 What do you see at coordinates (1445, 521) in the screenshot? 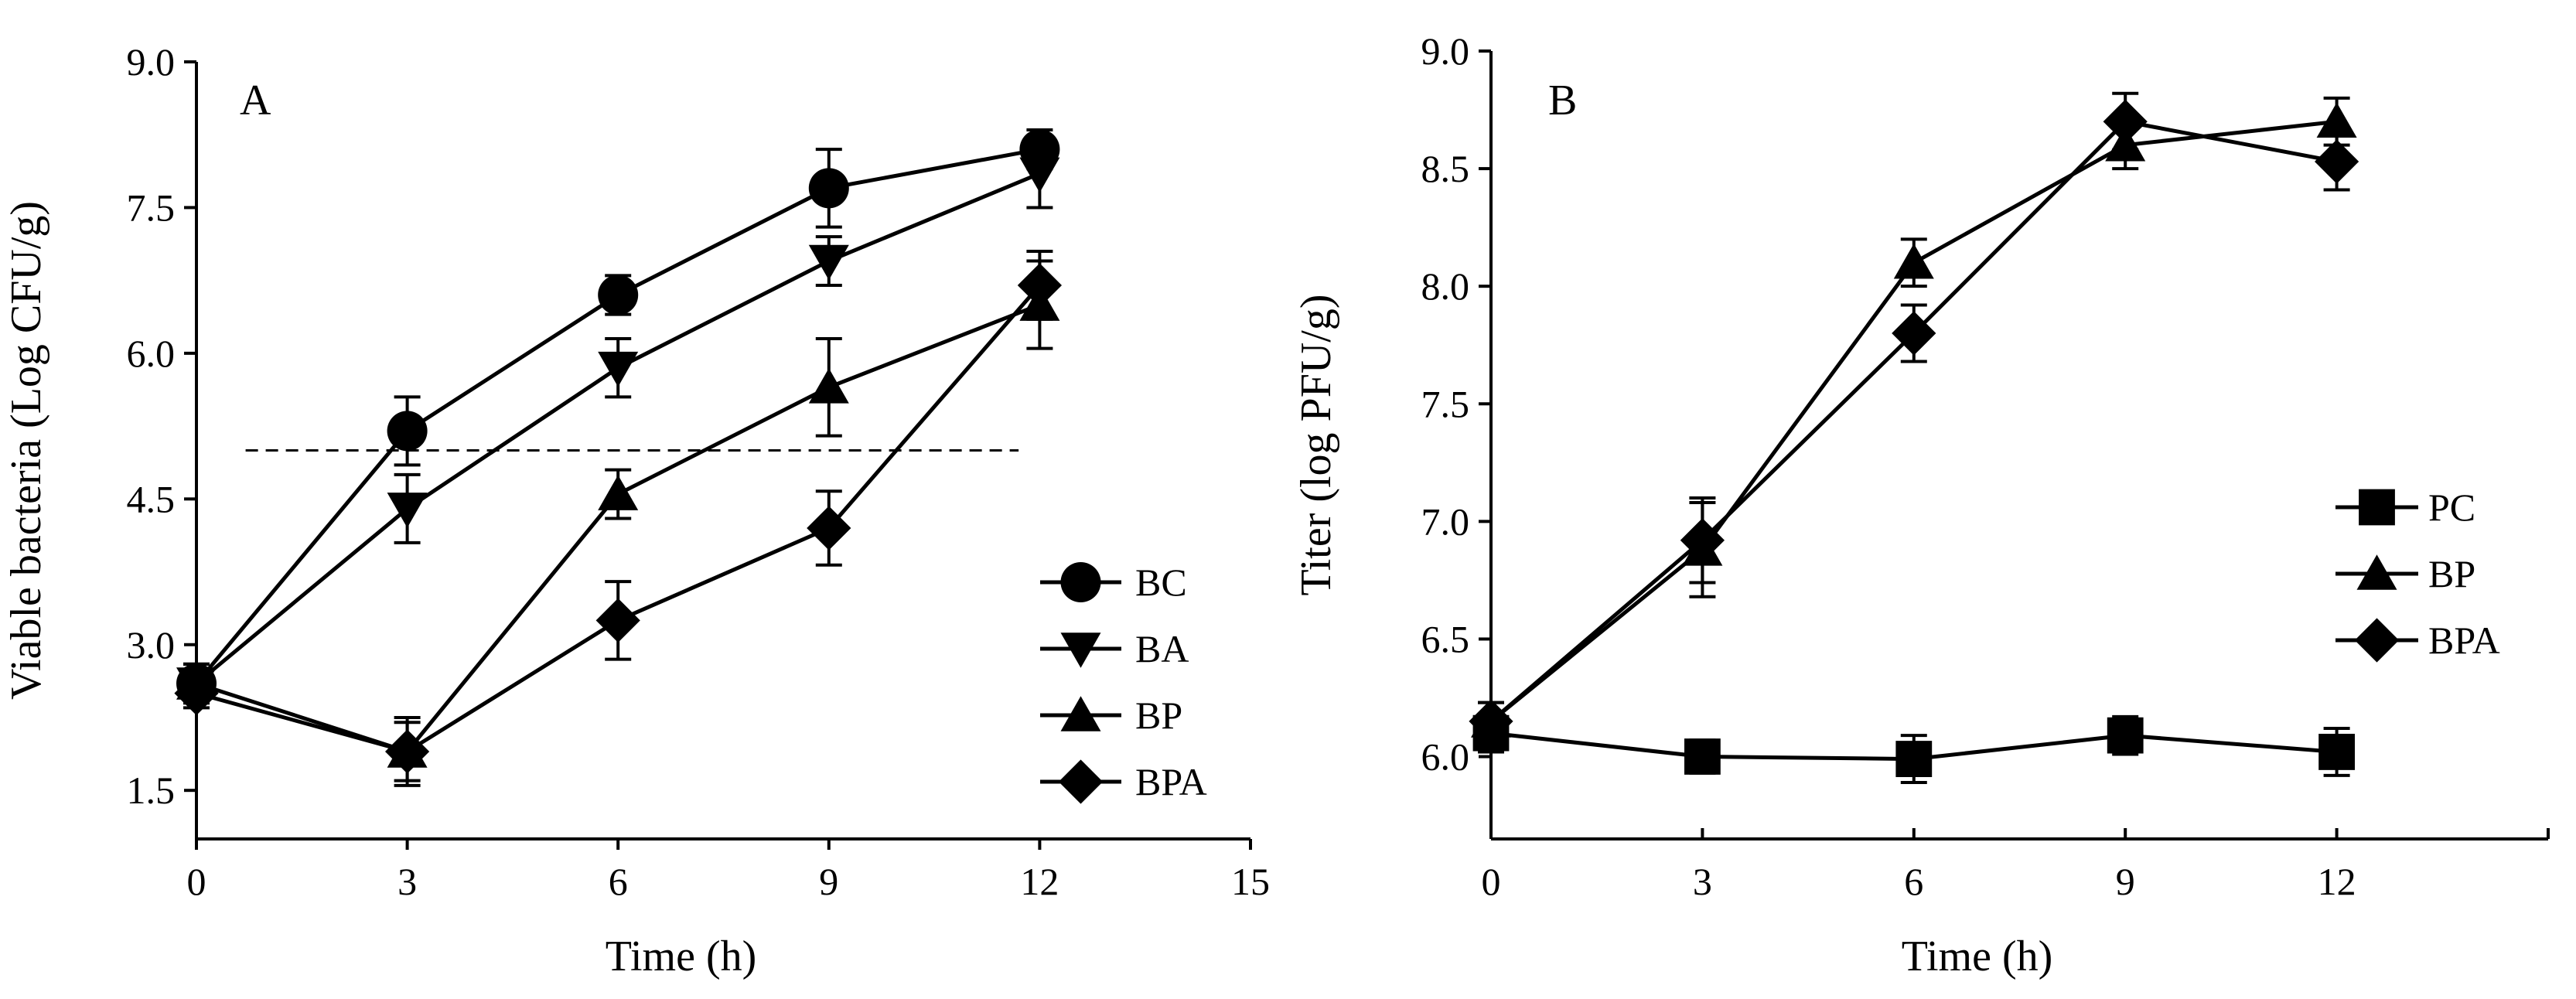
I see `y-tick-label: 7.0` at bounding box center [1445, 521].